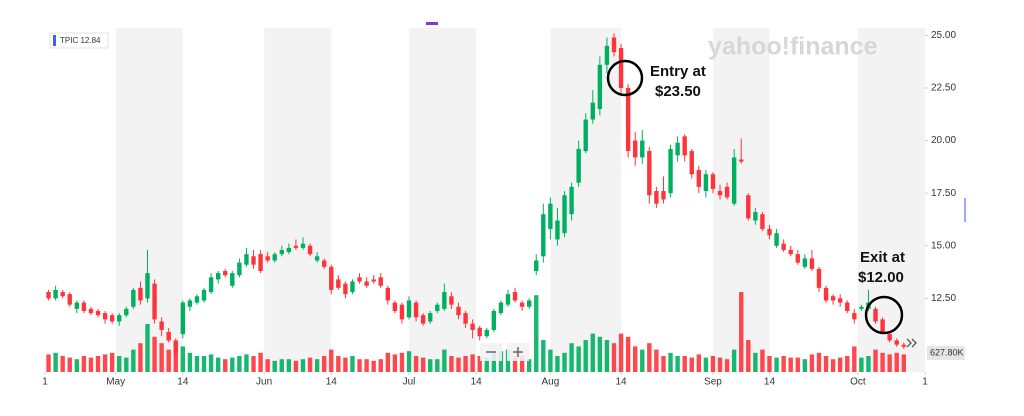  Describe the element at coordinates (911, 343) in the screenshot. I see `scroll-right-button` at that location.